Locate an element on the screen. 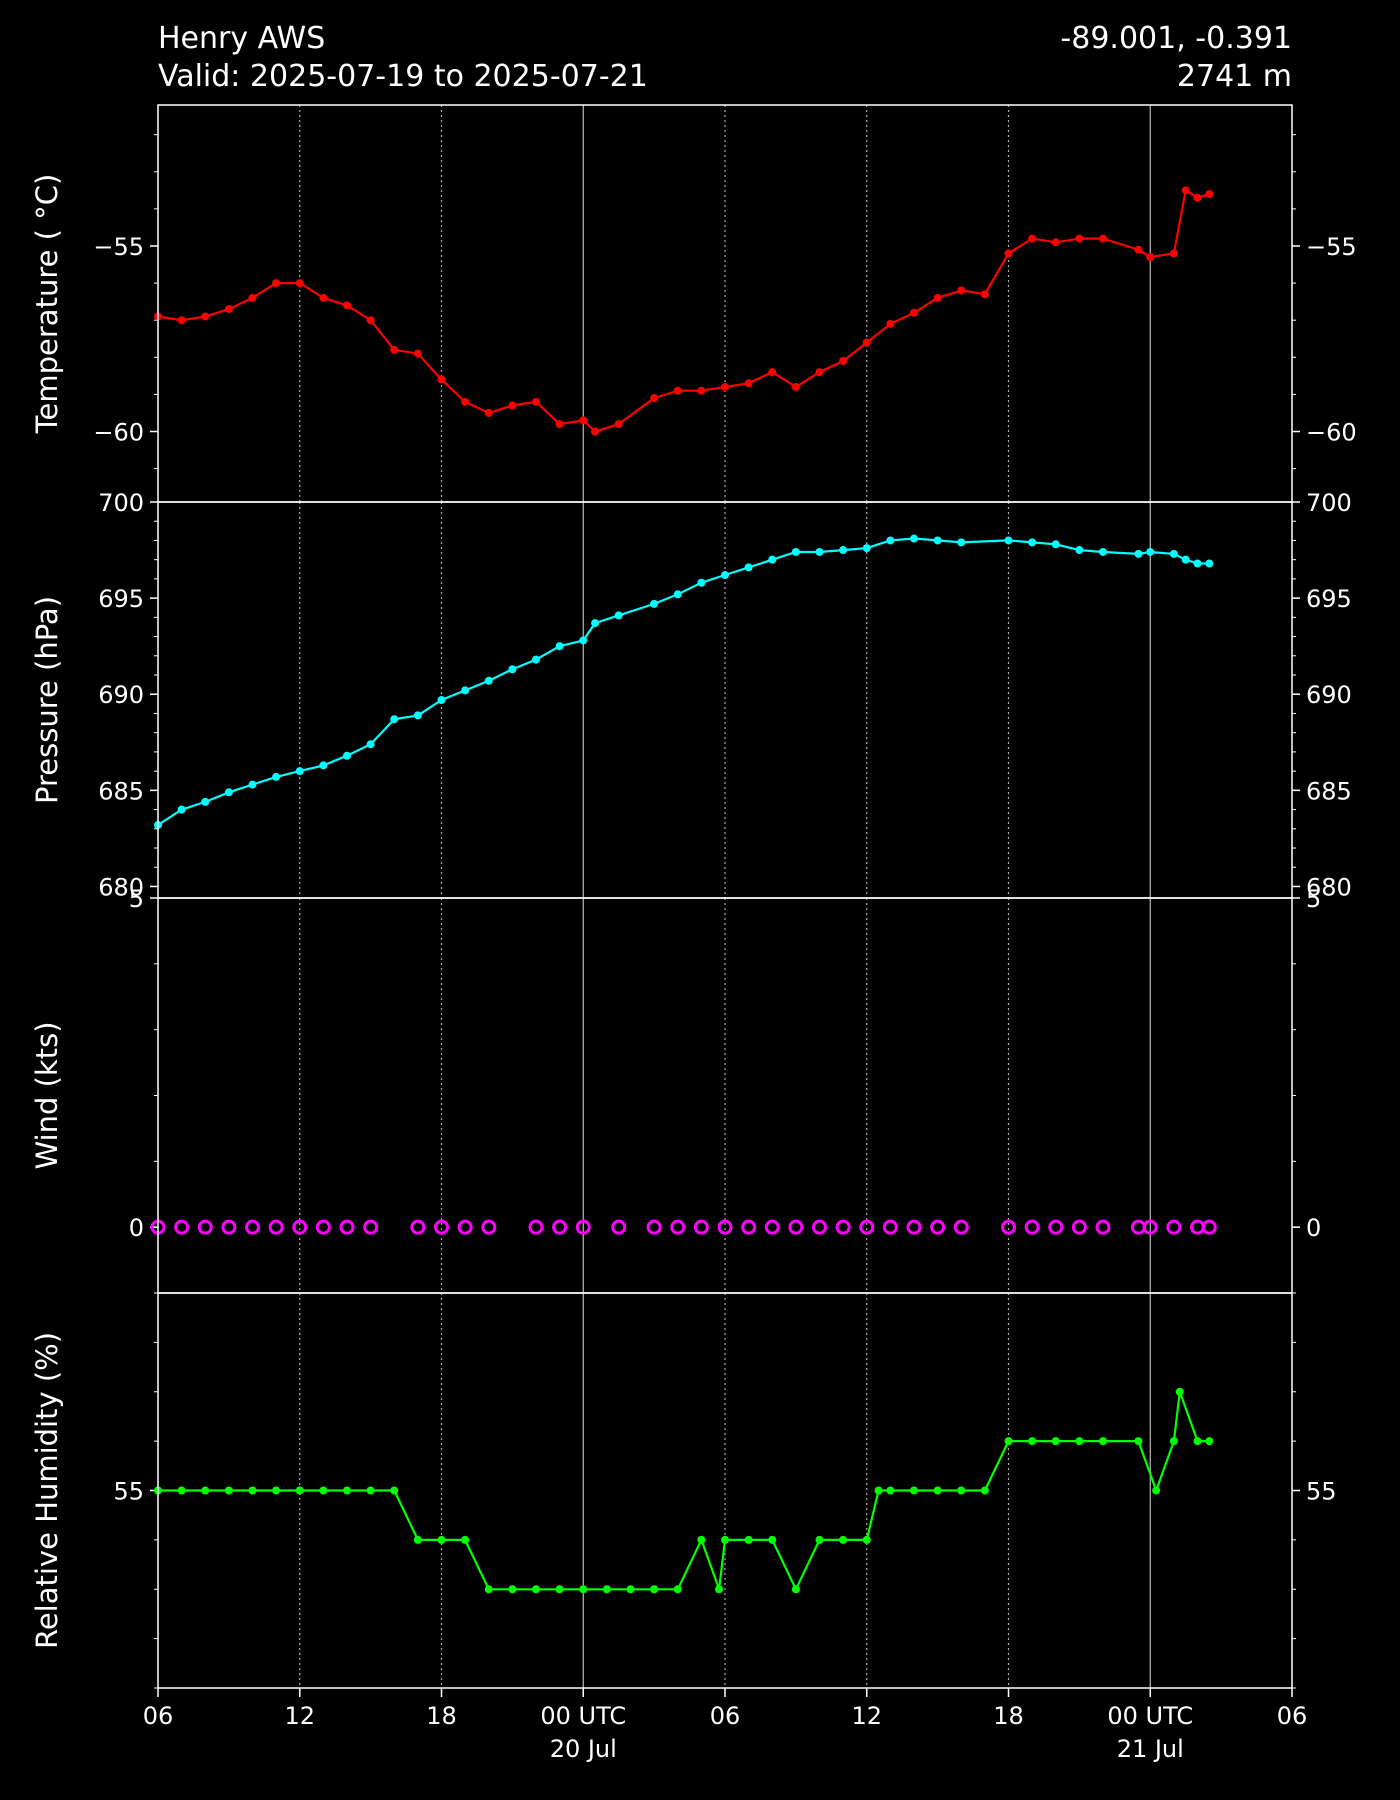  y-axis-title: Temperature ( °C) is located at coordinates (47, 304).